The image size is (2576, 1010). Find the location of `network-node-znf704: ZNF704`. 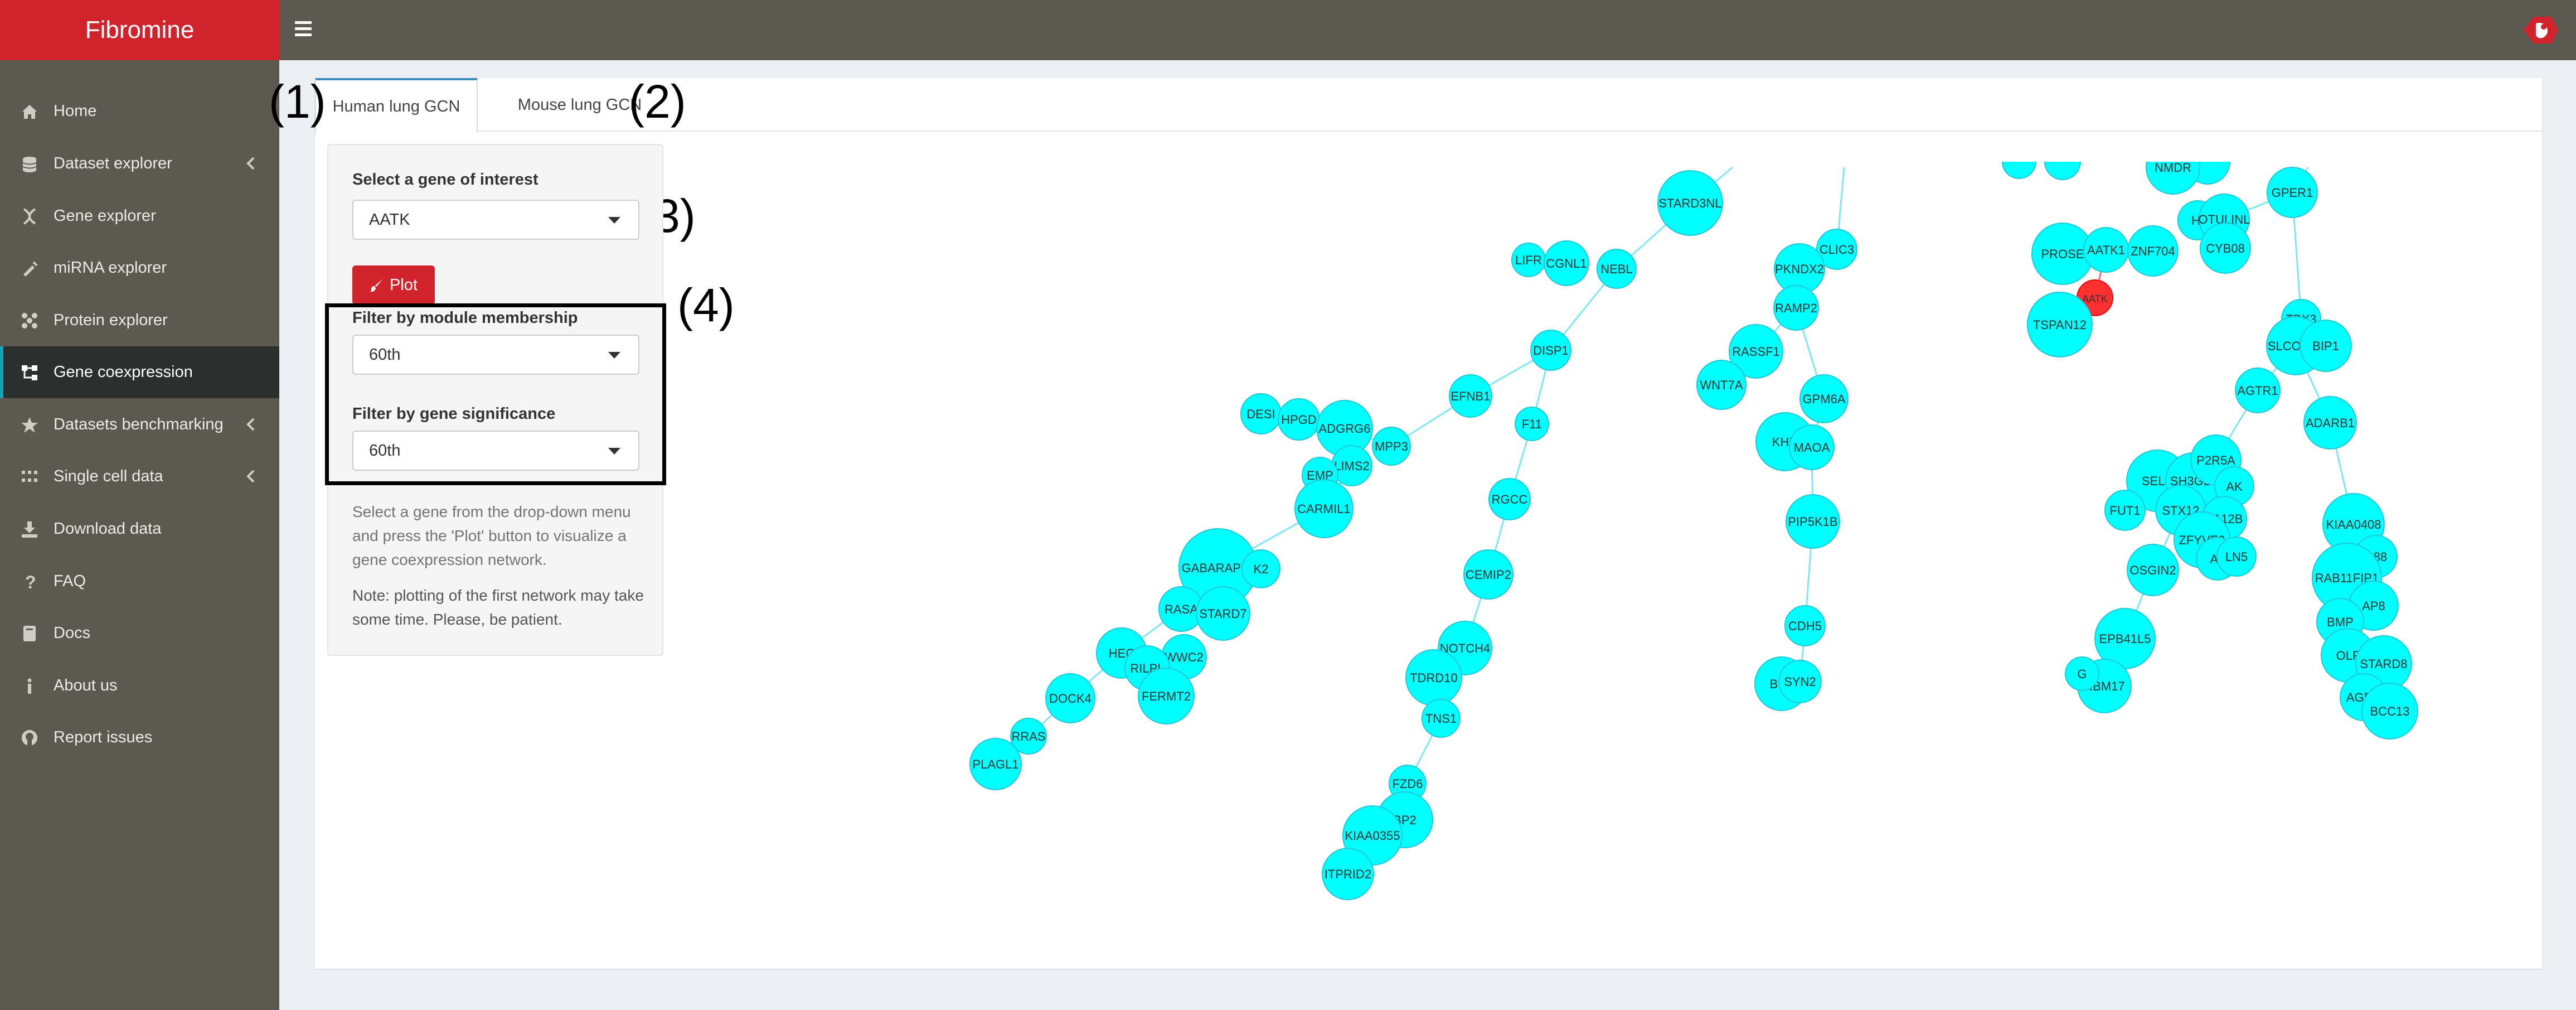

network-node-znf704: ZNF704 is located at coordinates (2153, 251).